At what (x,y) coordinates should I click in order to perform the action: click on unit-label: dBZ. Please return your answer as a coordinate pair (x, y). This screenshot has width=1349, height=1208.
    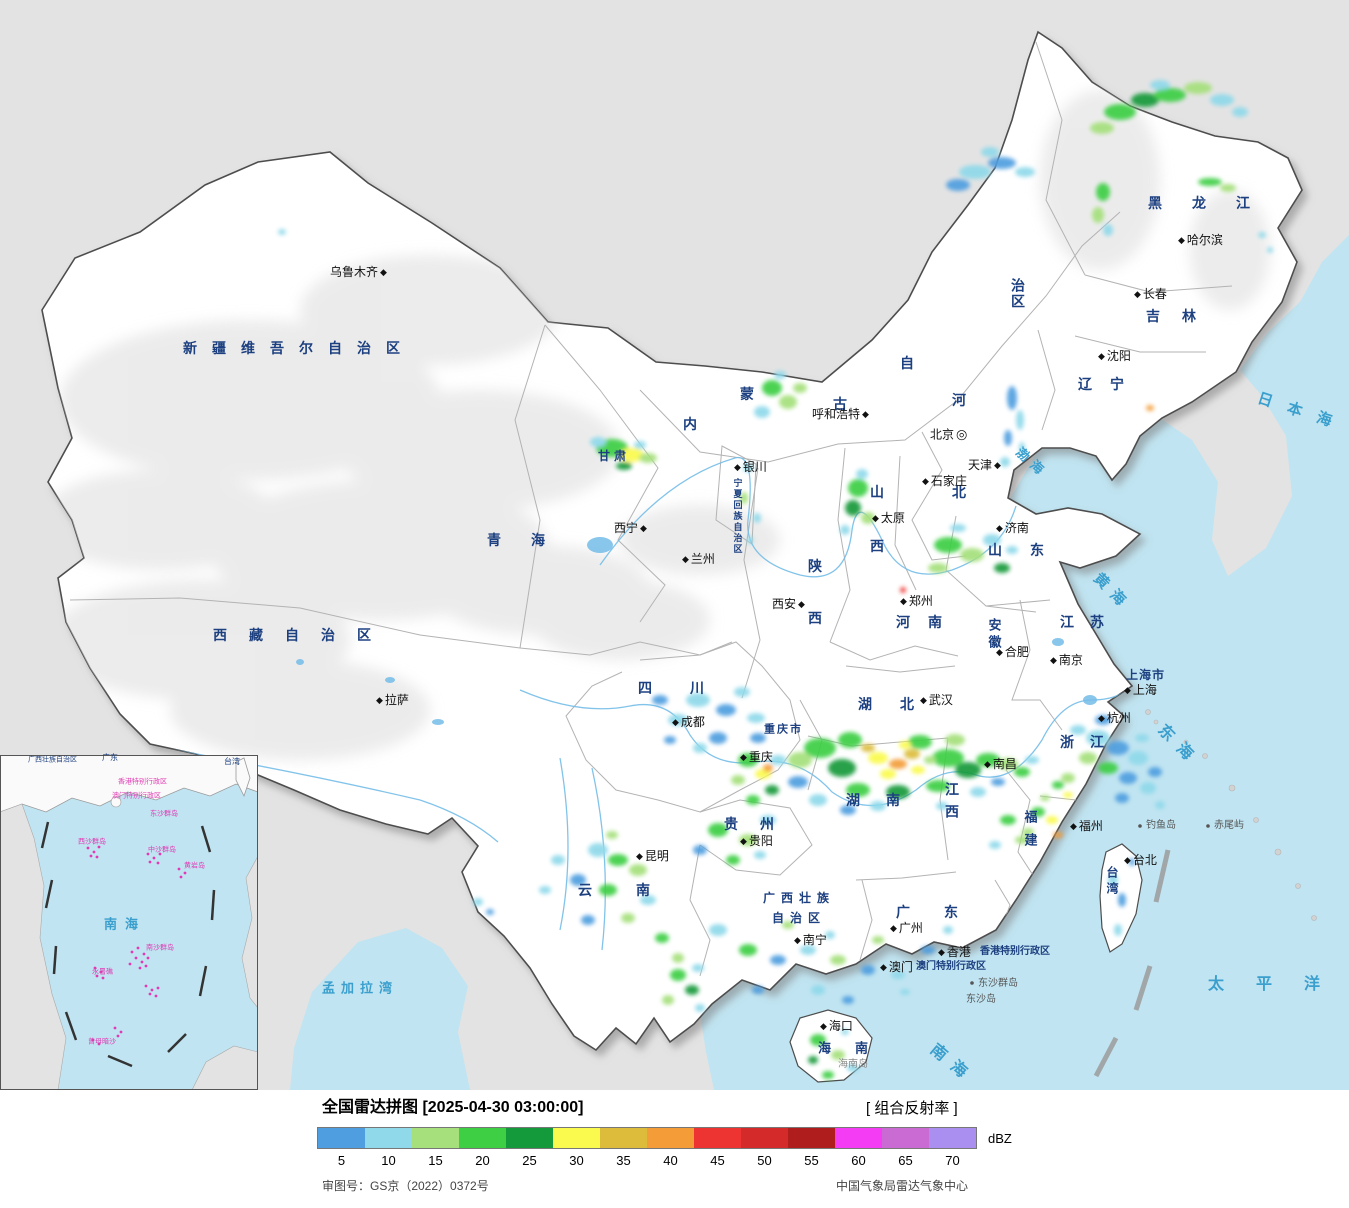
    Looking at the image, I should click on (1000, 1138).